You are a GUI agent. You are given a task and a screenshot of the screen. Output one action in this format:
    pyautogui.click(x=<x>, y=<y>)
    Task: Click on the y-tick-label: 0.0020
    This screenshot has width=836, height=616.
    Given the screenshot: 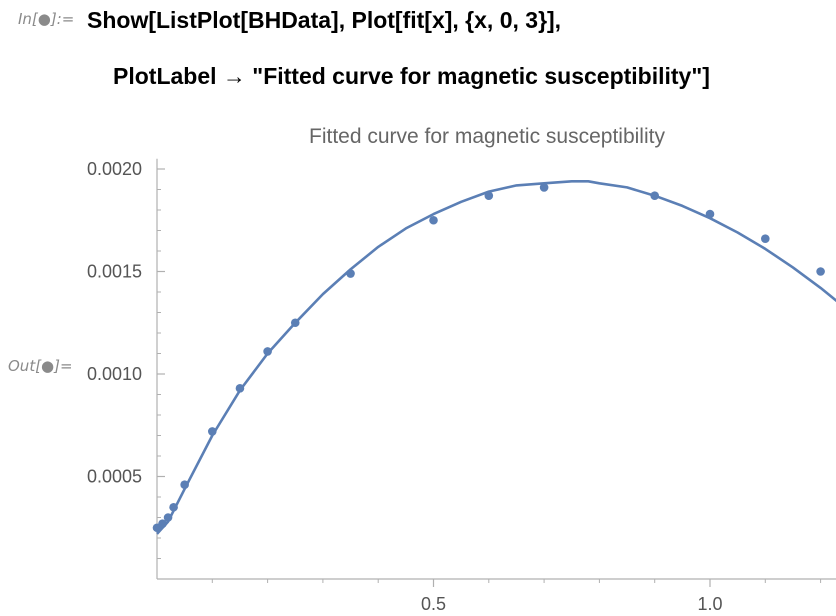 What is the action you would take?
    pyautogui.click(x=114, y=169)
    